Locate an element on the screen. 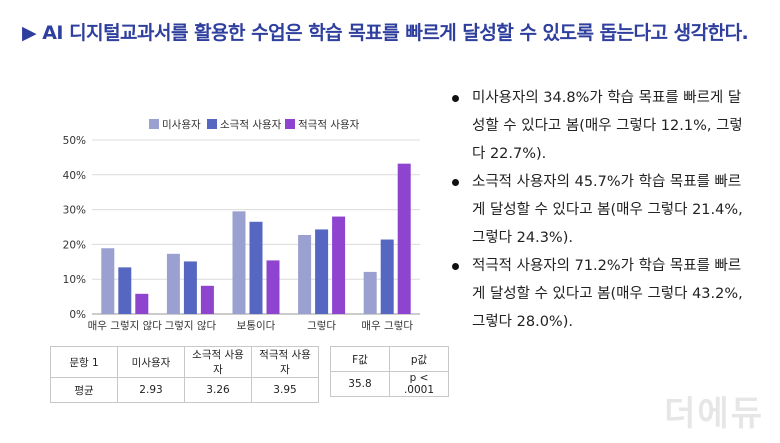  x-tick-label: 보통이다 is located at coordinates (256, 326).